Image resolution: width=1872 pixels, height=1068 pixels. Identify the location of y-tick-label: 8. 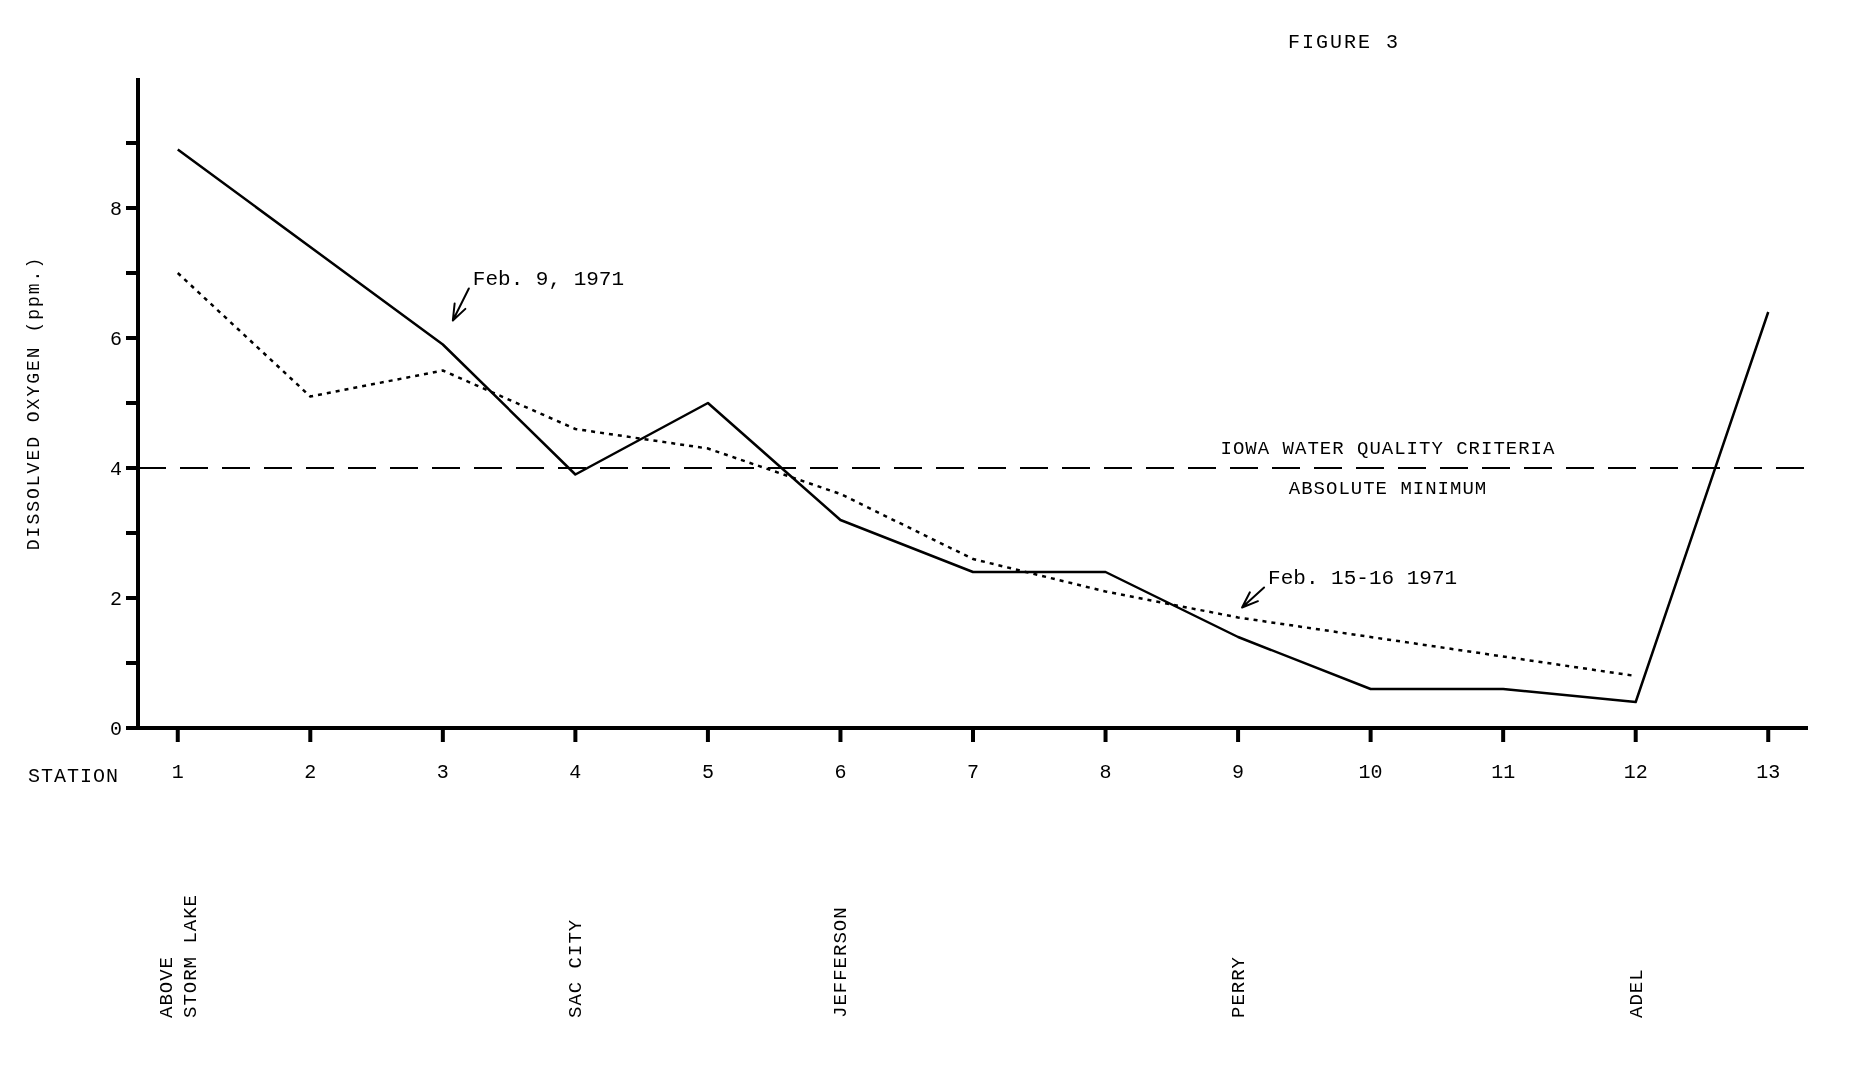
(115, 209).